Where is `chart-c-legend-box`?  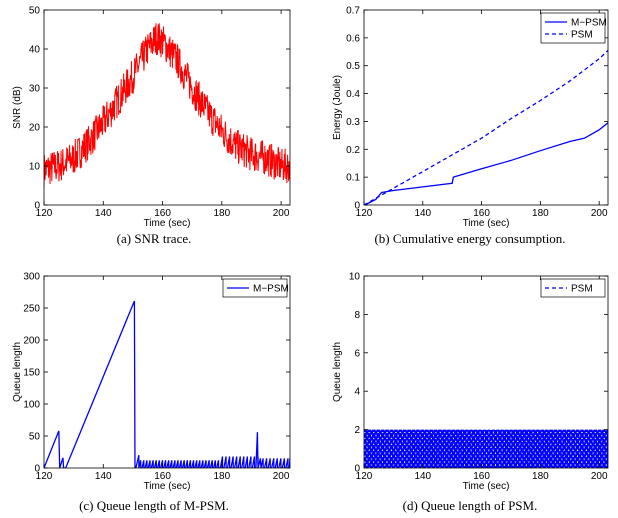
chart-c-legend-box is located at coordinates (255, 288).